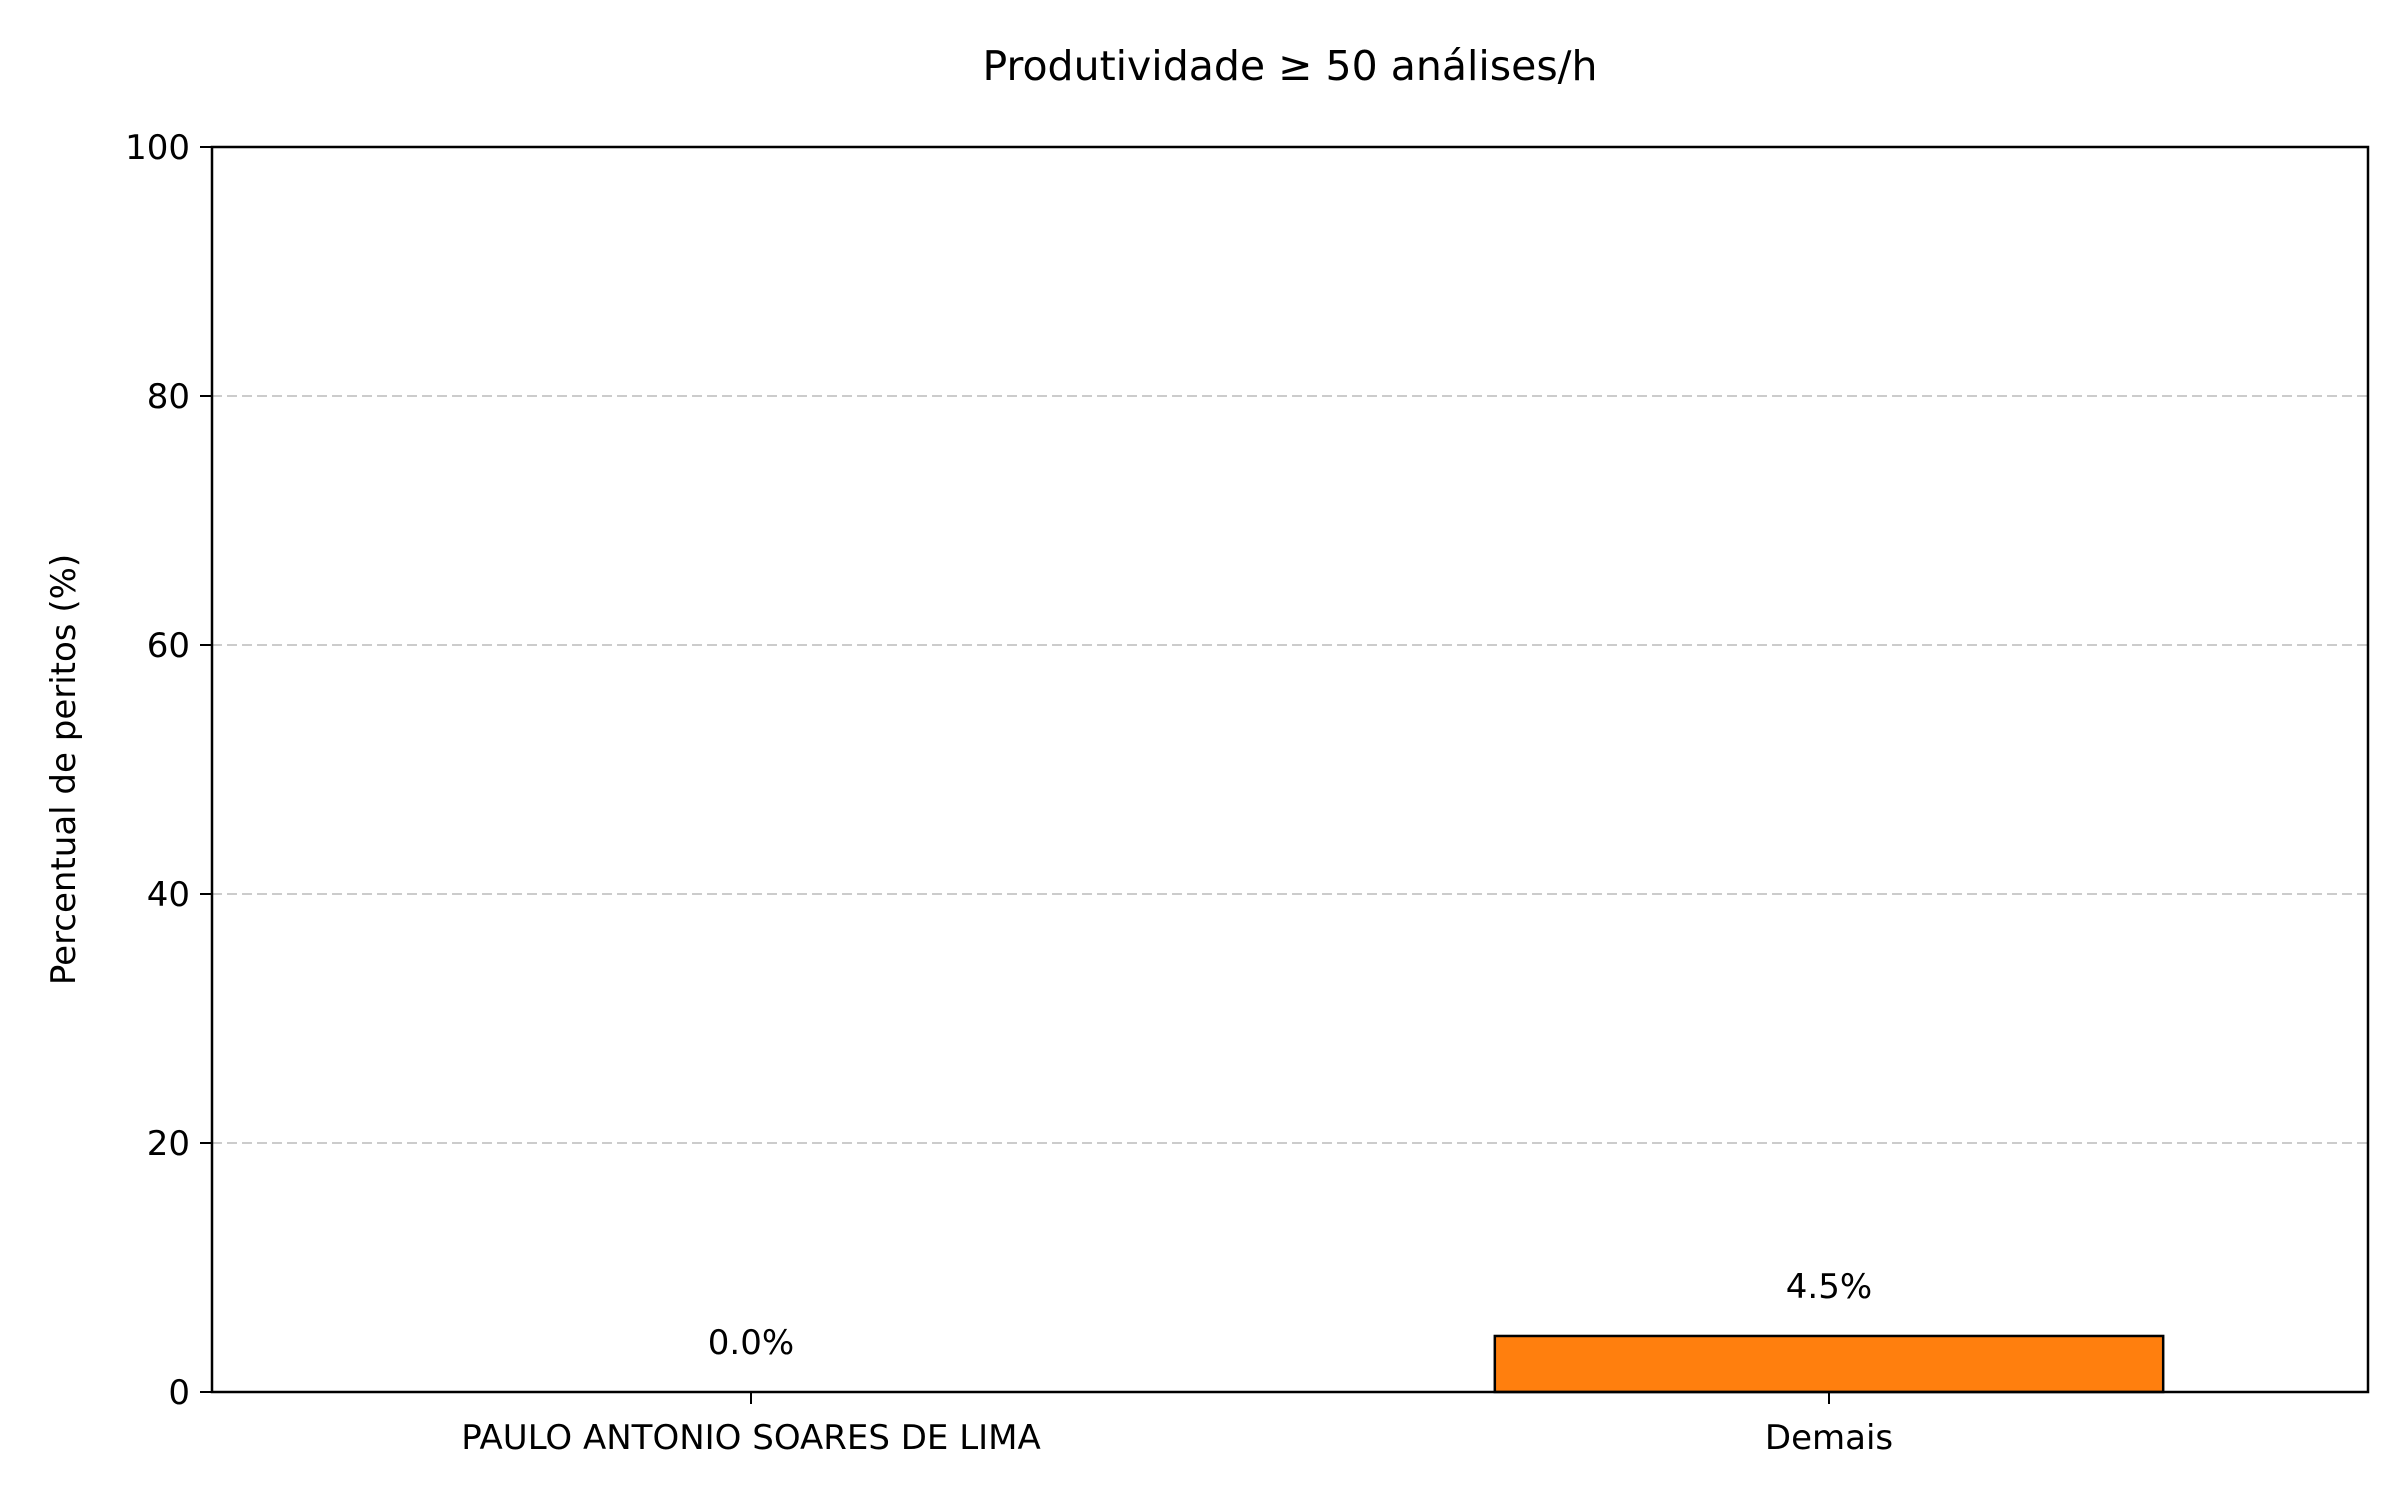 The image size is (2400, 1500). Describe the element at coordinates (1290, 66) in the screenshot. I see `chart-title: Produtividade ≥ 50 análises/h` at that location.